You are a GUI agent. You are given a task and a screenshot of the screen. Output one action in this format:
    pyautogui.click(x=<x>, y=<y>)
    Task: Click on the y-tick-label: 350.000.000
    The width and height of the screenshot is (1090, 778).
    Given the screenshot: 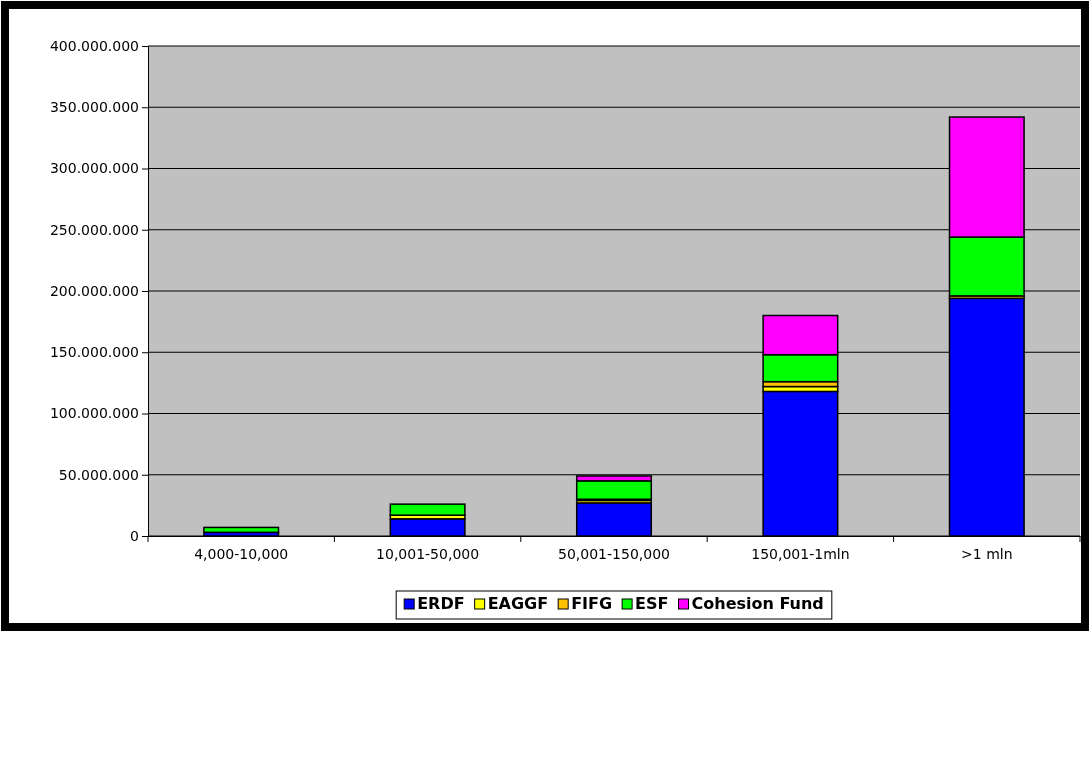 What is the action you would take?
    pyautogui.click(x=94, y=107)
    